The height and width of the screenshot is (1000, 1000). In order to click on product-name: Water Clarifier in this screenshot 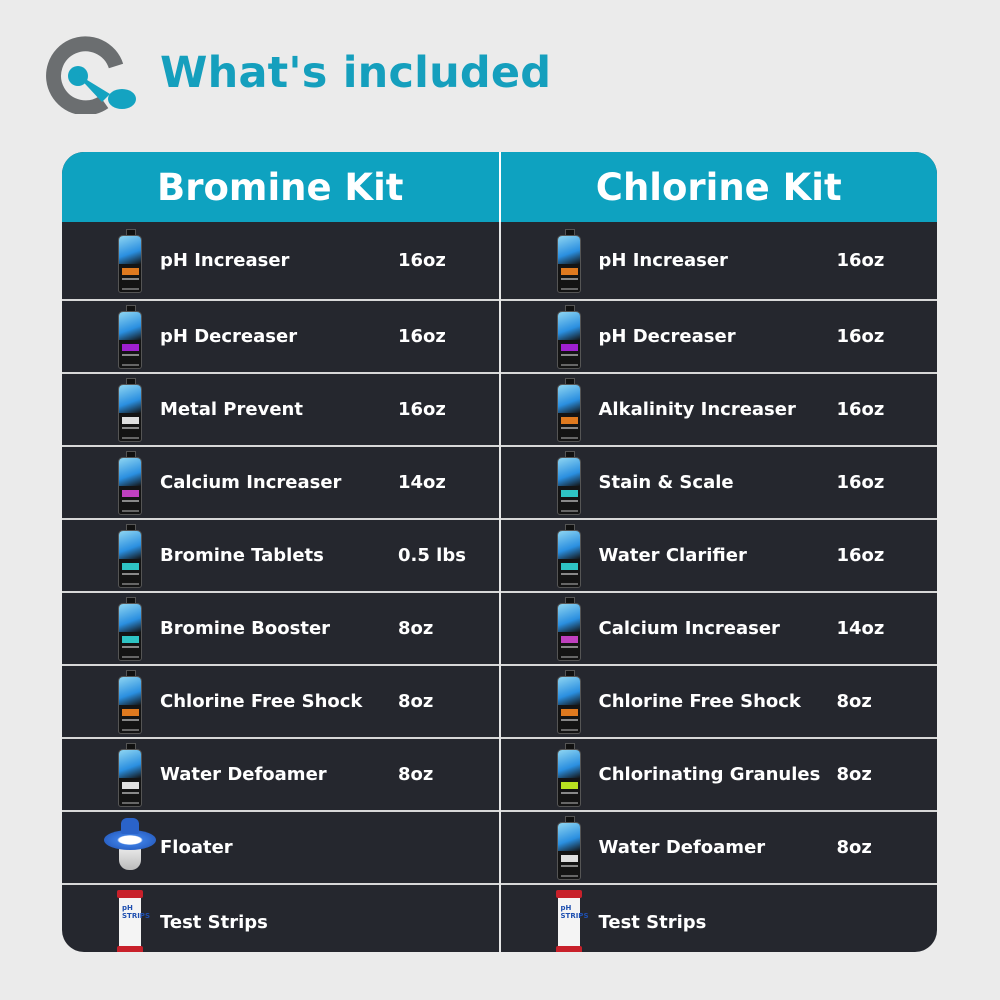, I will do `click(672, 555)`.